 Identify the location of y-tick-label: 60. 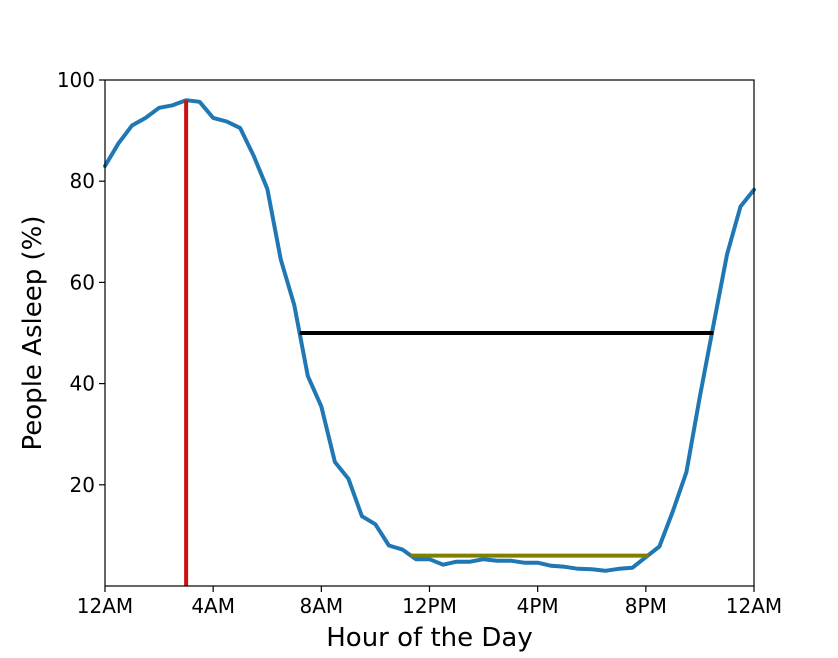
(82, 282).